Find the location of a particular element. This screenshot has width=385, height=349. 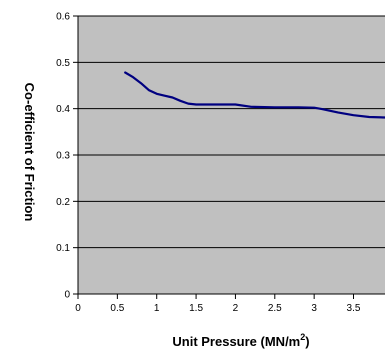

x-axis-title-end: ) is located at coordinates (307, 341).